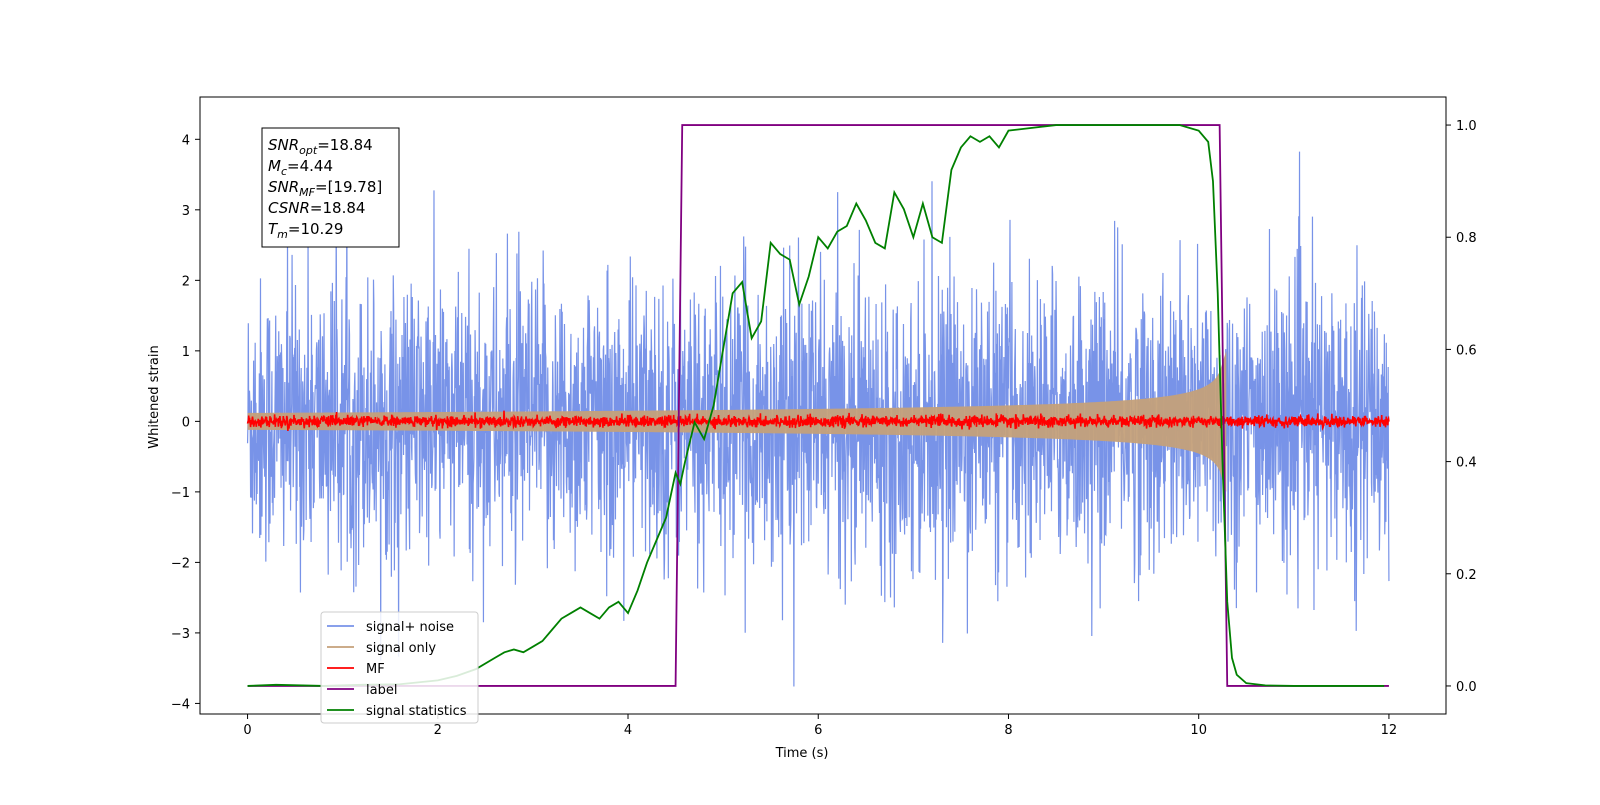  What do you see at coordinates (180, 704) in the screenshot?
I see `y-tick-label: −4` at bounding box center [180, 704].